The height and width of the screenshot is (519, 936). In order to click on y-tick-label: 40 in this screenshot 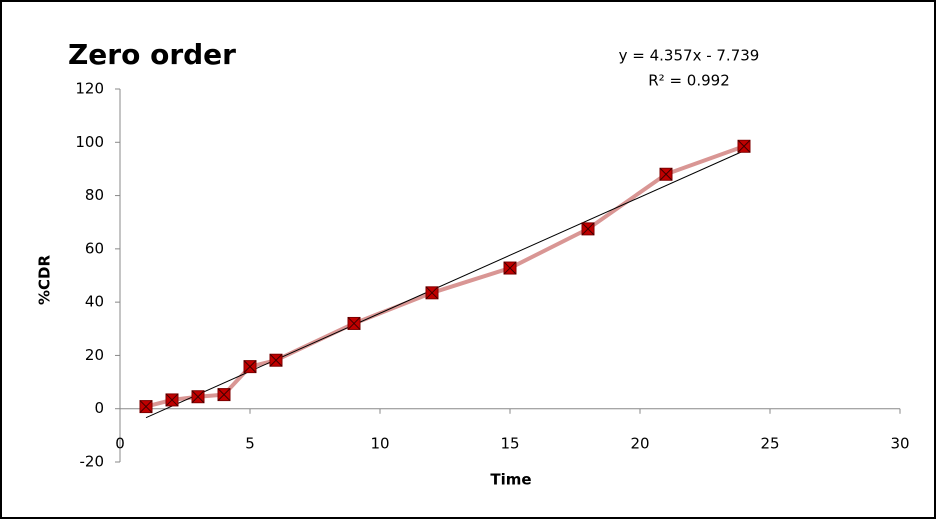, I will do `click(94, 302)`.